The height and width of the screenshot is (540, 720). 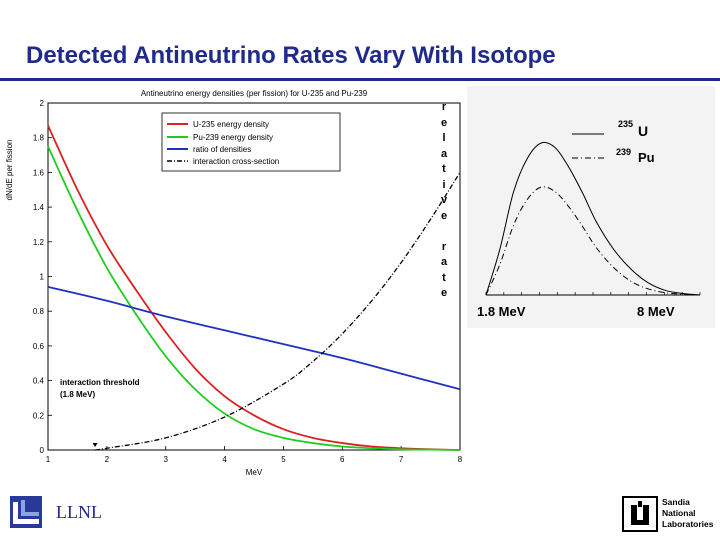 What do you see at coordinates (224, 459) in the screenshot?
I see `x-tick-label: 4` at bounding box center [224, 459].